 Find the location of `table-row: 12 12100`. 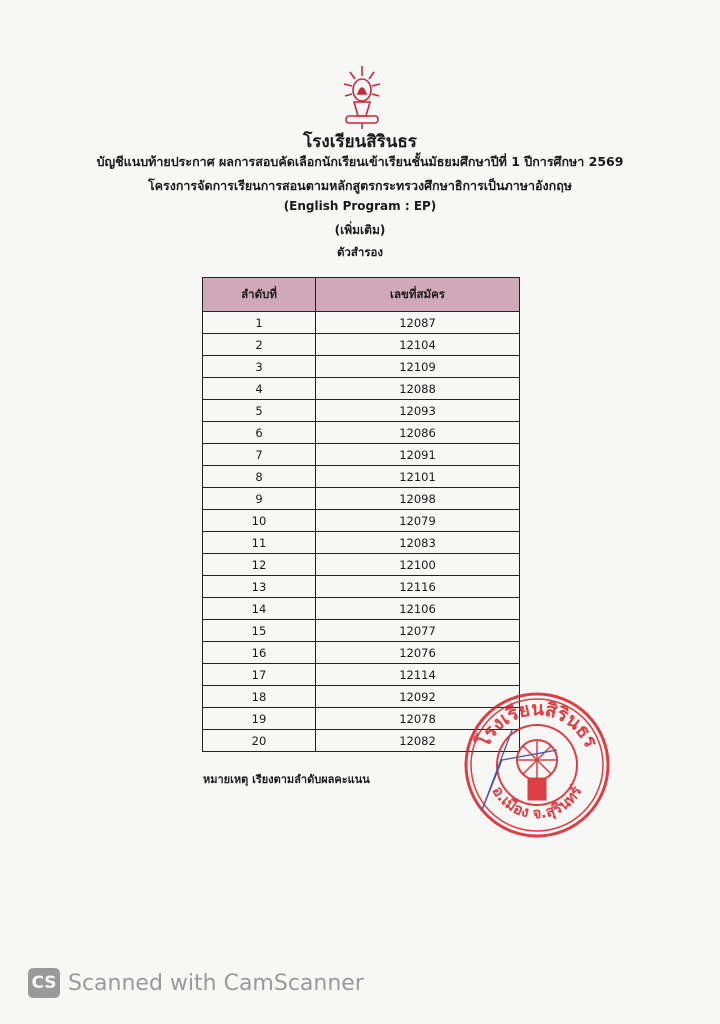

table-row: 12 12100 is located at coordinates (361, 564).